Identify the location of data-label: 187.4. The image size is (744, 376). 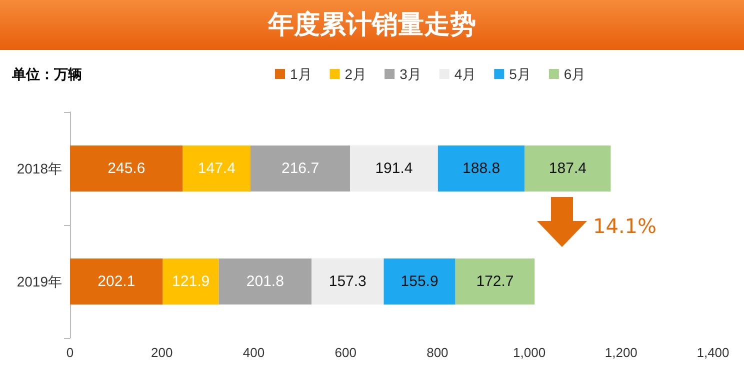
(567, 168).